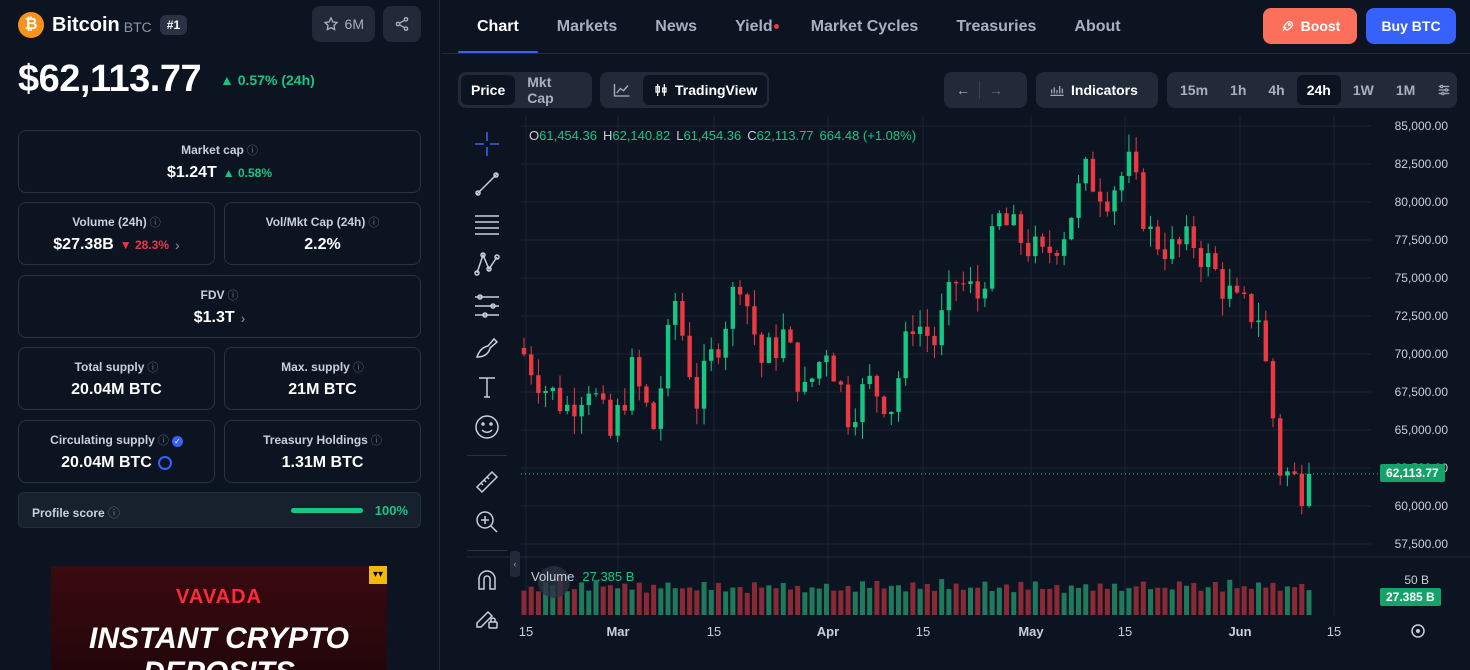 This screenshot has height=670, width=1470. I want to click on horizontal-lines-icon, so click(487, 224).